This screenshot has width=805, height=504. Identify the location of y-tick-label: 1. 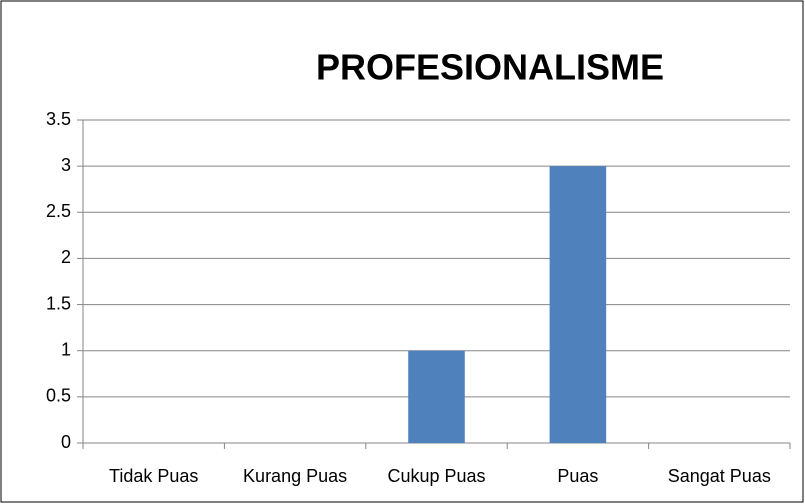
(66, 349).